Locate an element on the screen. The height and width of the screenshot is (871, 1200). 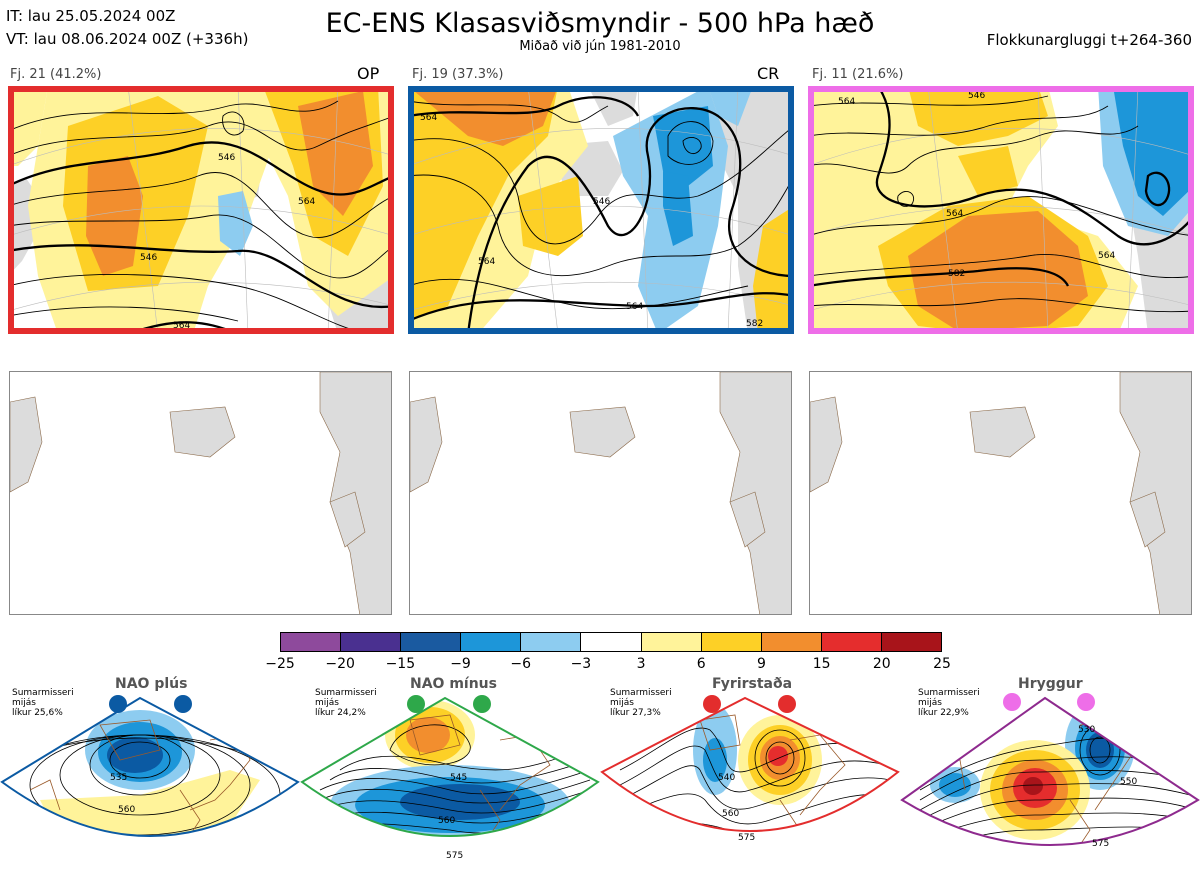
colorbar-tick-label: 25 is located at coordinates (942, 664).